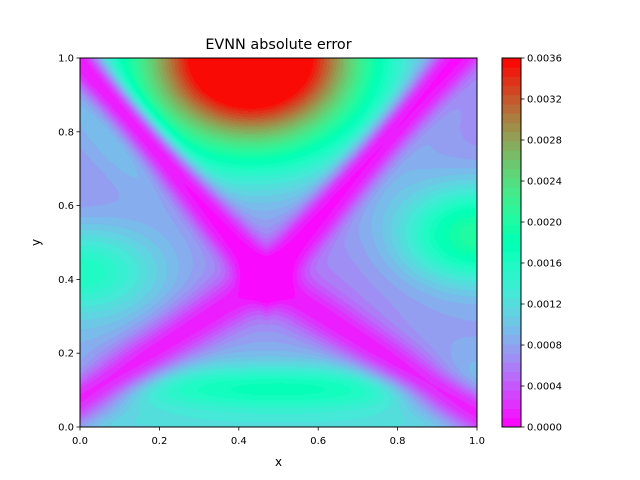 This screenshot has height=480, width=640. What do you see at coordinates (66, 59) in the screenshot?
I see `y-tick-label: 1.0` at bounding box center [66, 59].